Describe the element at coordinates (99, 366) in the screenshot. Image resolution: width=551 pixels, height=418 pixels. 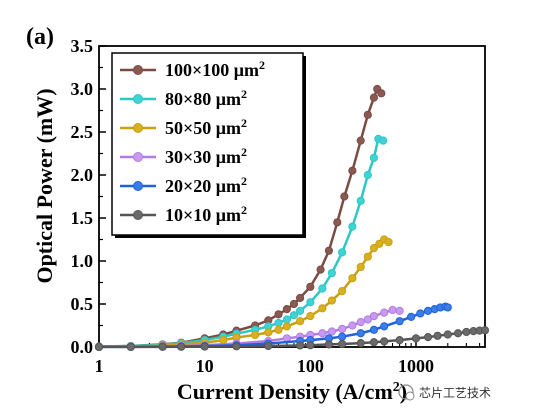
I see `x-tick-label: 1` at that location.